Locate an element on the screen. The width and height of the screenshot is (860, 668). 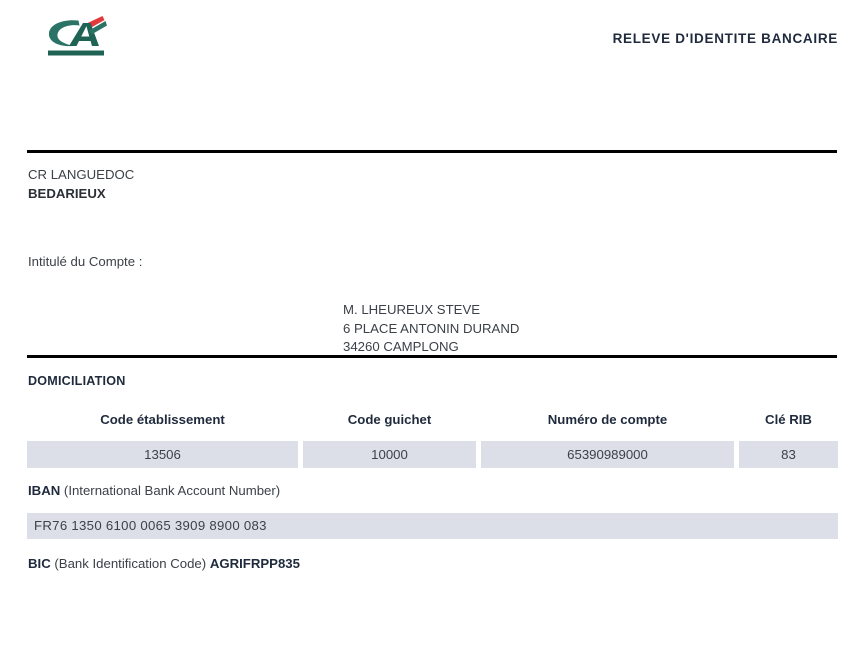
branch-info: CR LANGUEDOC BEDARIEUX is located at coordinates (81, 184).